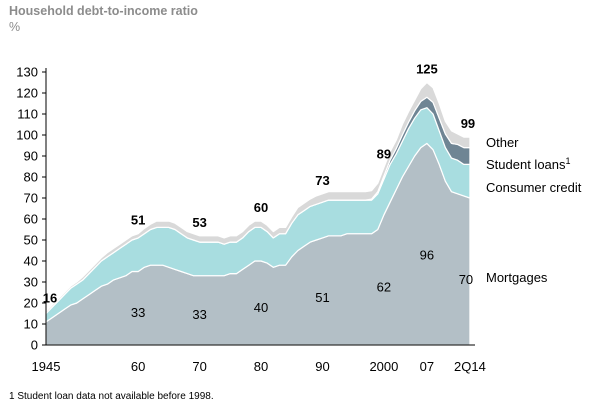 The height and width of the screenshot is (414, 591). What do you see at coordinates (46, 366) in the screenshot?
I see `x-tick-label: 1945` at bounding box center [46, 366].